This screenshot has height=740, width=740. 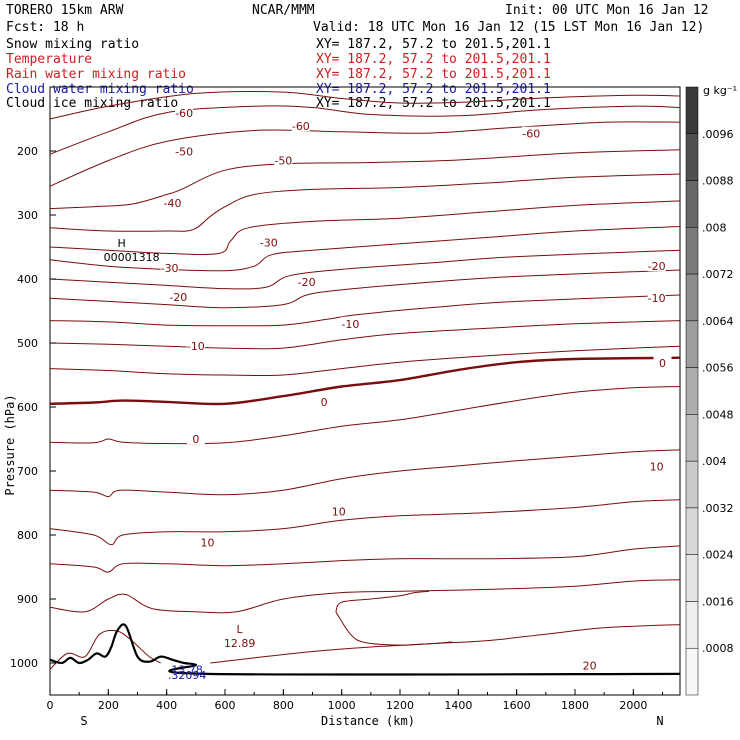 I want to click on y-tick-label: 900, so click(x=27, y=599).